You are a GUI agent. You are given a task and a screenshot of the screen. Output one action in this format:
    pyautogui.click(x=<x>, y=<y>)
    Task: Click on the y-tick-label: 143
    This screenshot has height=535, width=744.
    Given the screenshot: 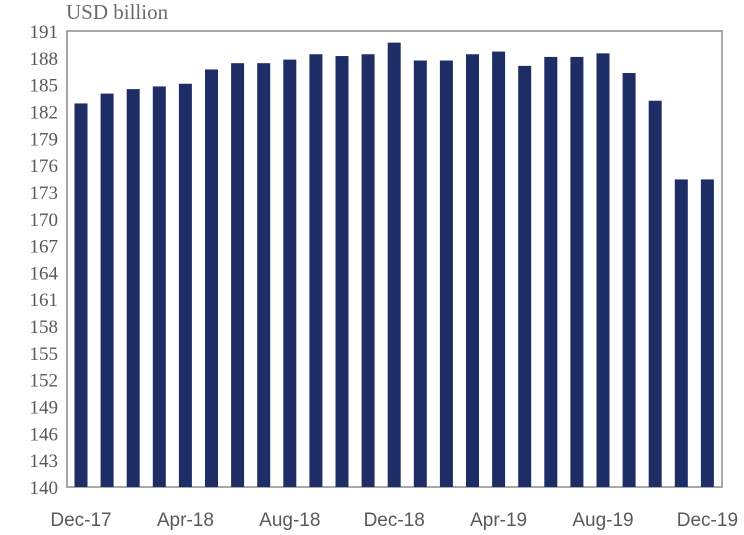 What is the action you would take?
    pyautogui.click(x=44, y=461)
    